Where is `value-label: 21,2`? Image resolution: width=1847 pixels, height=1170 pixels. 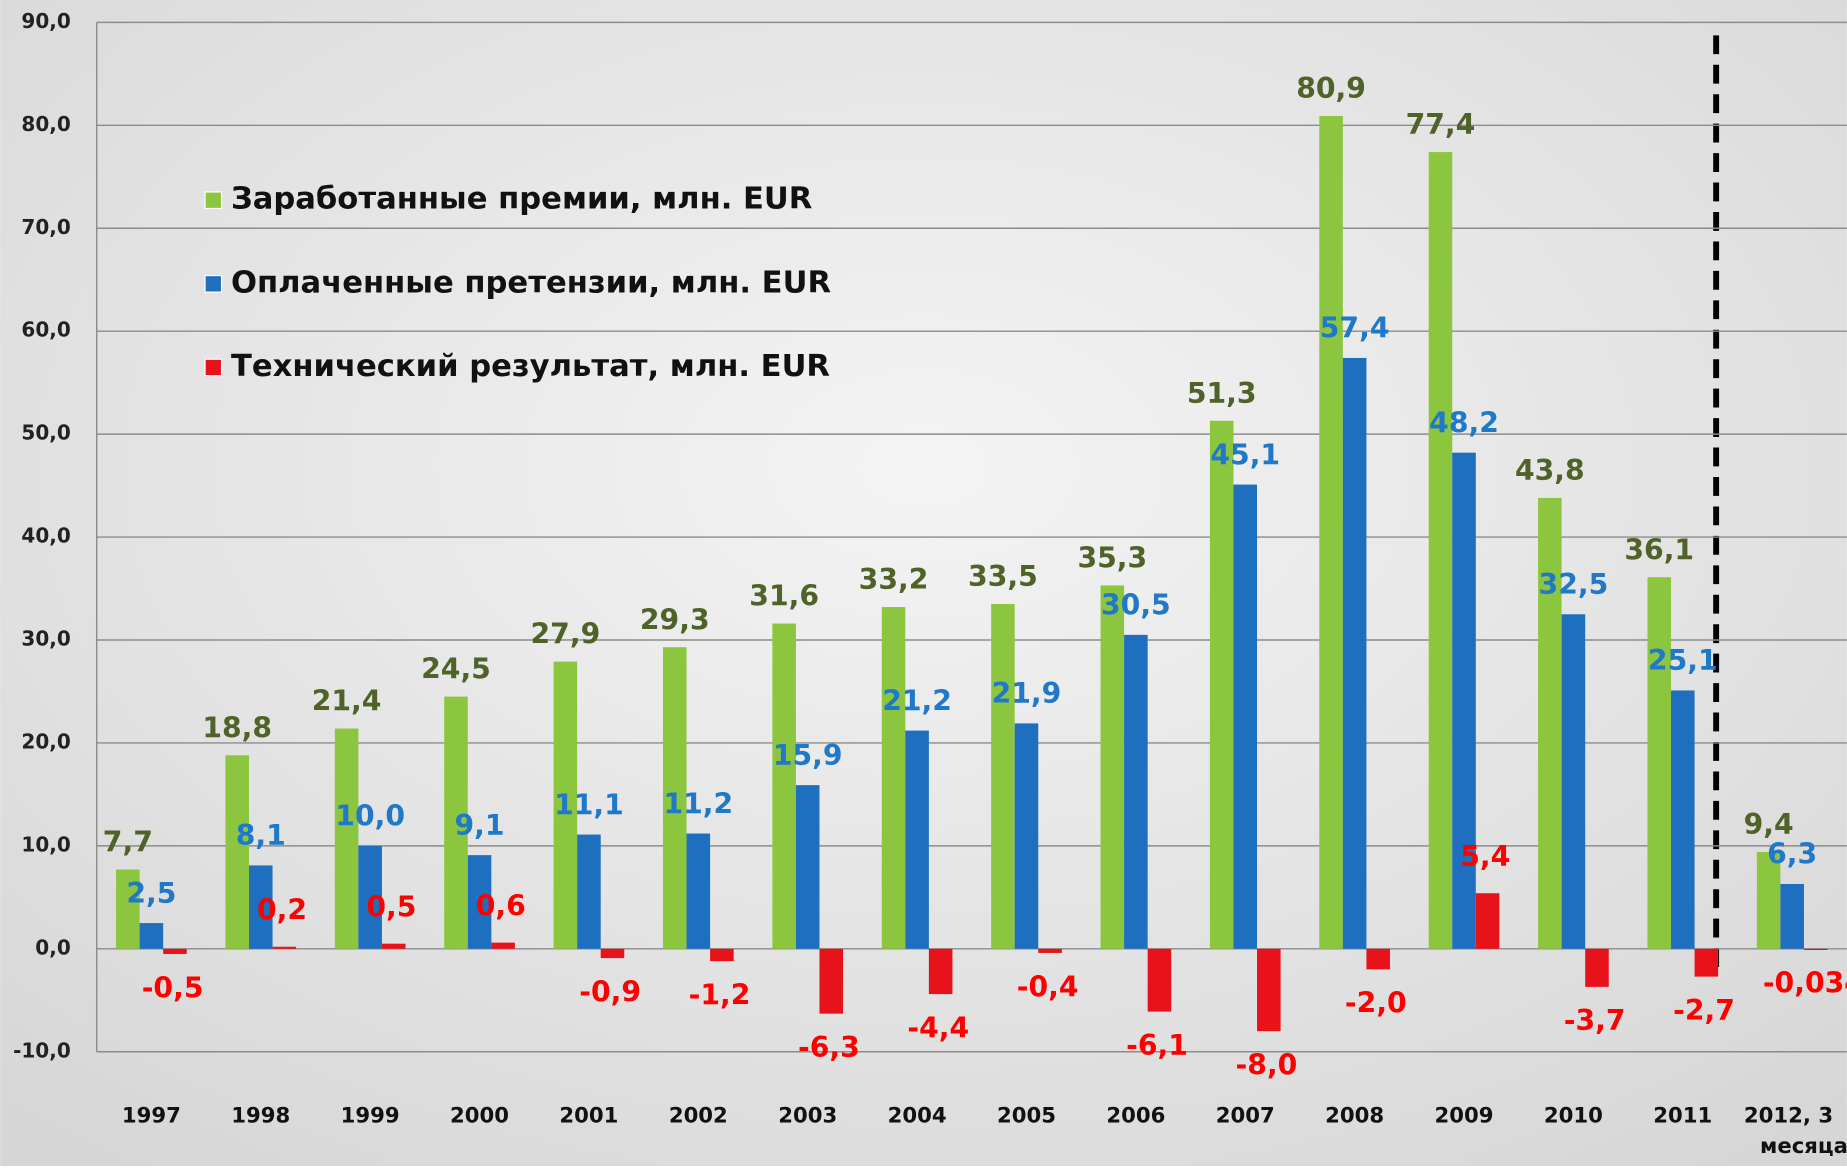 value-label: 21,2 is located at coordinates (917, 700).